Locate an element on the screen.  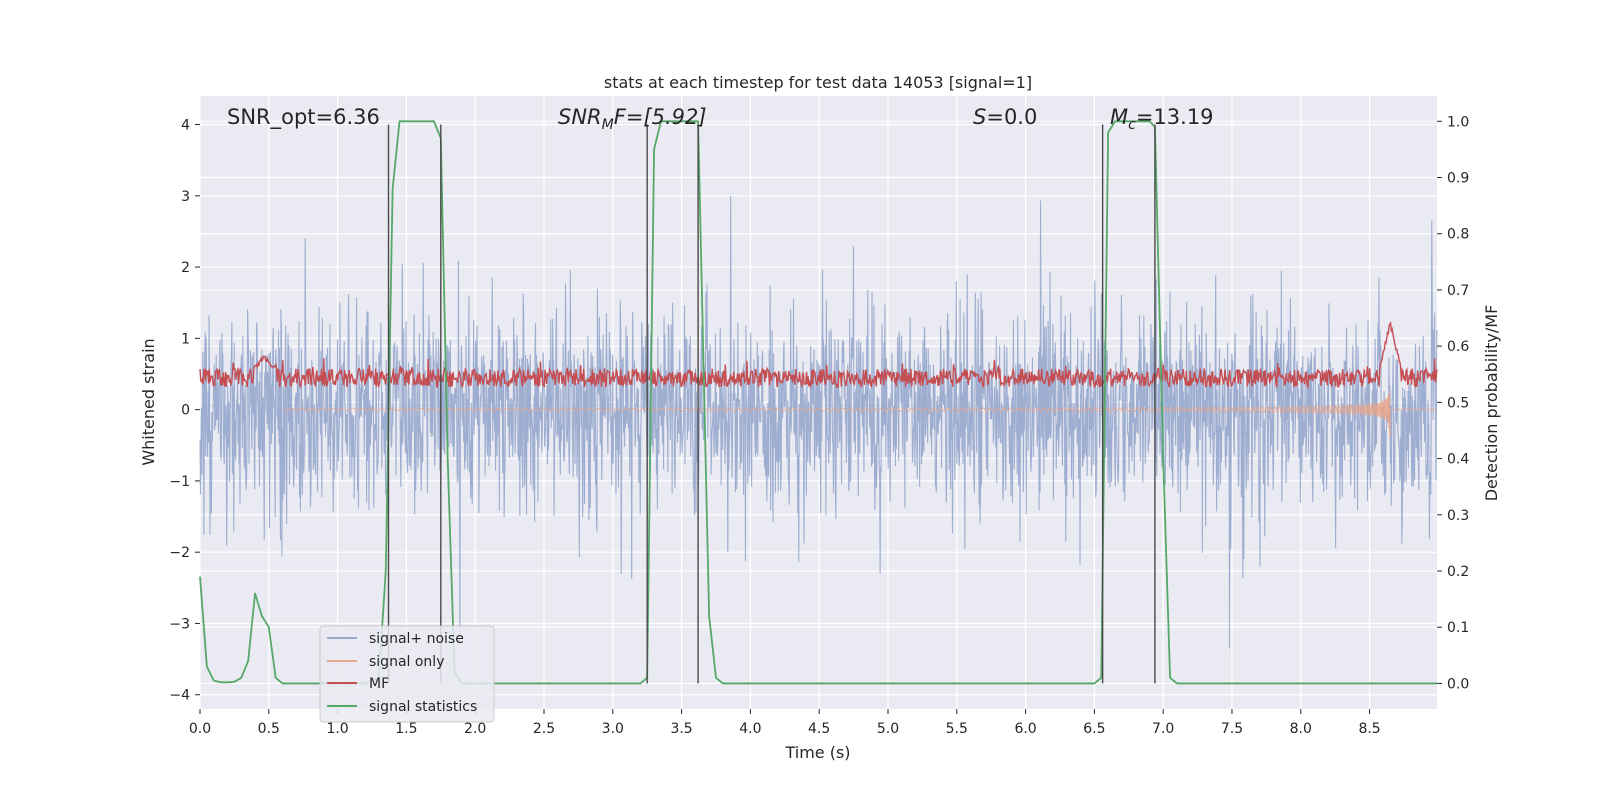
y-axis-right-label: Detection probability/MF is located at coordinates (1491, 403).